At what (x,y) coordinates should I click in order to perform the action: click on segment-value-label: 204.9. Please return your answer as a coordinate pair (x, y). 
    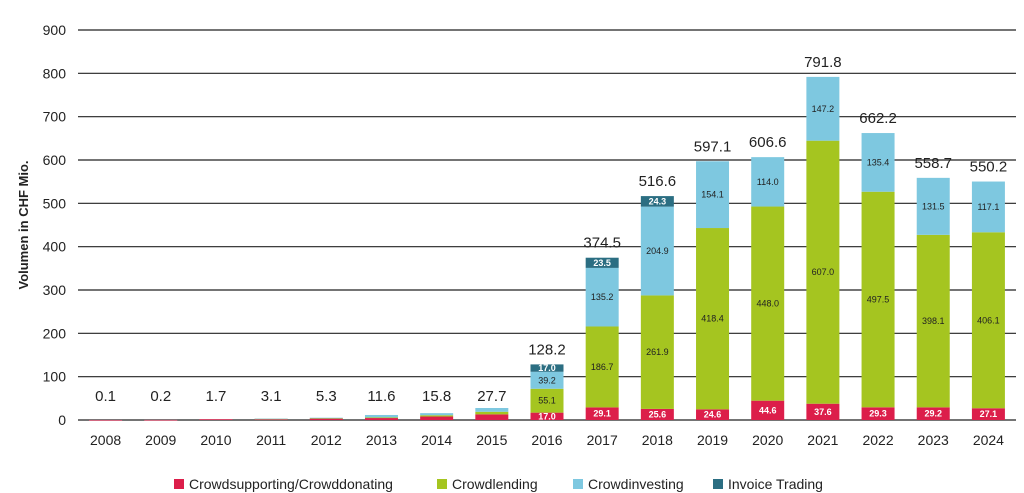
    Looking at the image, I should click on (657, 251).